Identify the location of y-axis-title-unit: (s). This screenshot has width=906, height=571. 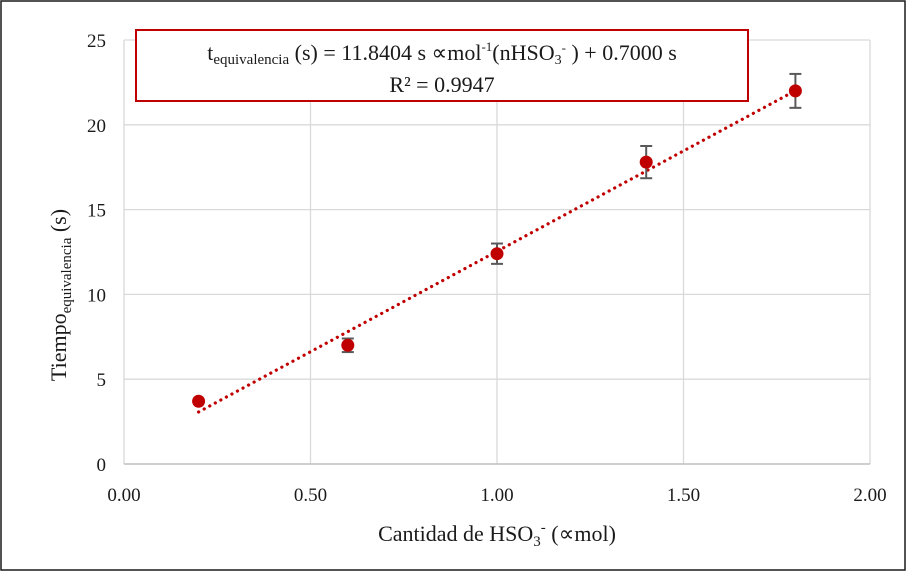
(58, 220).